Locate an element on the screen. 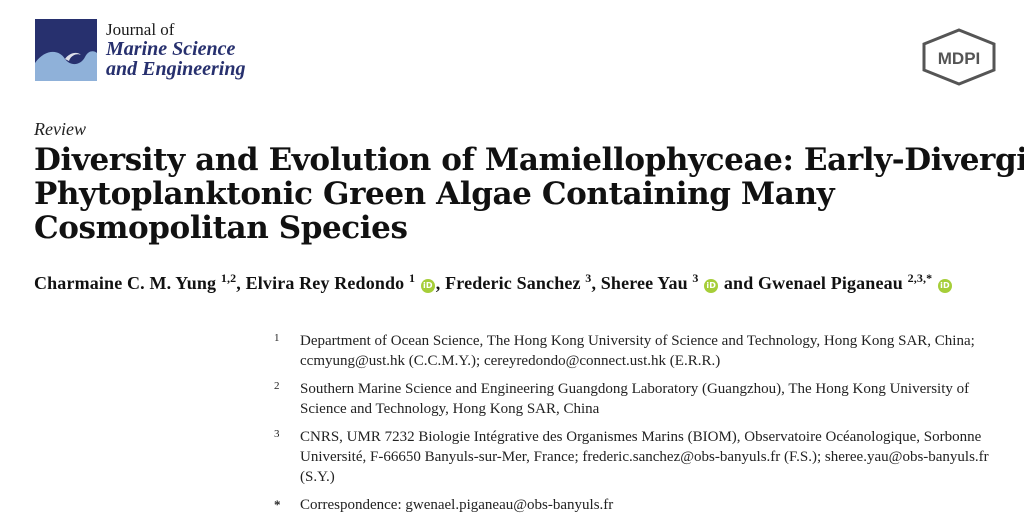  author-name: Frederic Sanchez is located at coordinates (513, 283).